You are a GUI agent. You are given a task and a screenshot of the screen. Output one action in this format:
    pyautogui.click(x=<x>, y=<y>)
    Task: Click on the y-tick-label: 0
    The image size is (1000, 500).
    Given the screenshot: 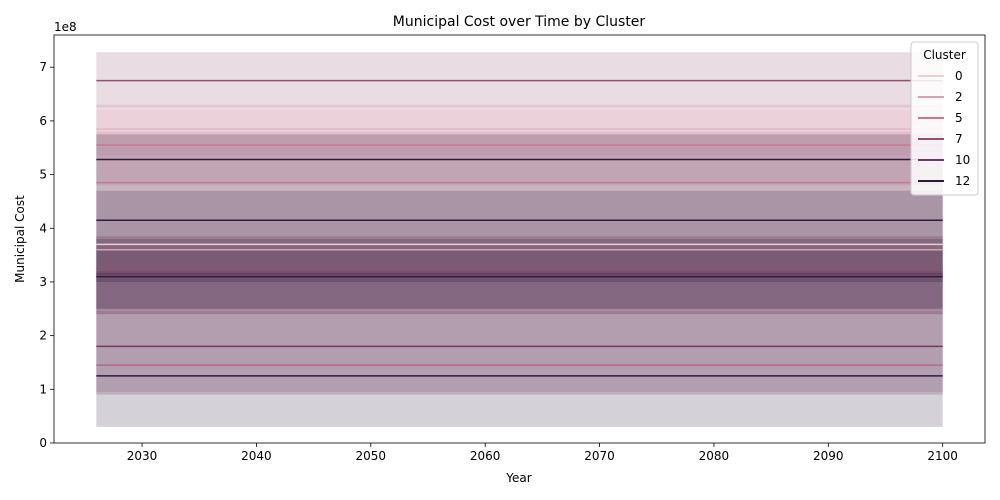 What is the action you would take?
    pyautogui.click(x=43, y=443)
    